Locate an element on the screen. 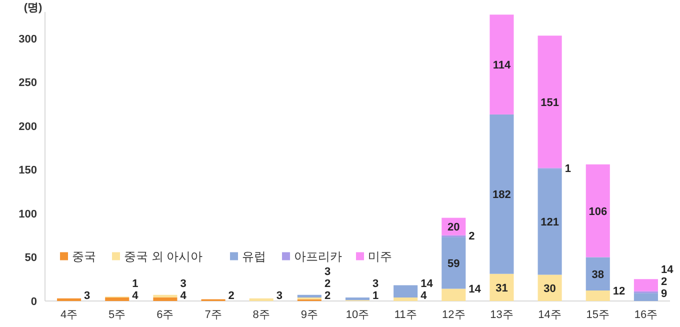 Image resolution: width=680 pixels, height=327 pixels. y-tick-label: 50 is located at coordinates (30, 258).